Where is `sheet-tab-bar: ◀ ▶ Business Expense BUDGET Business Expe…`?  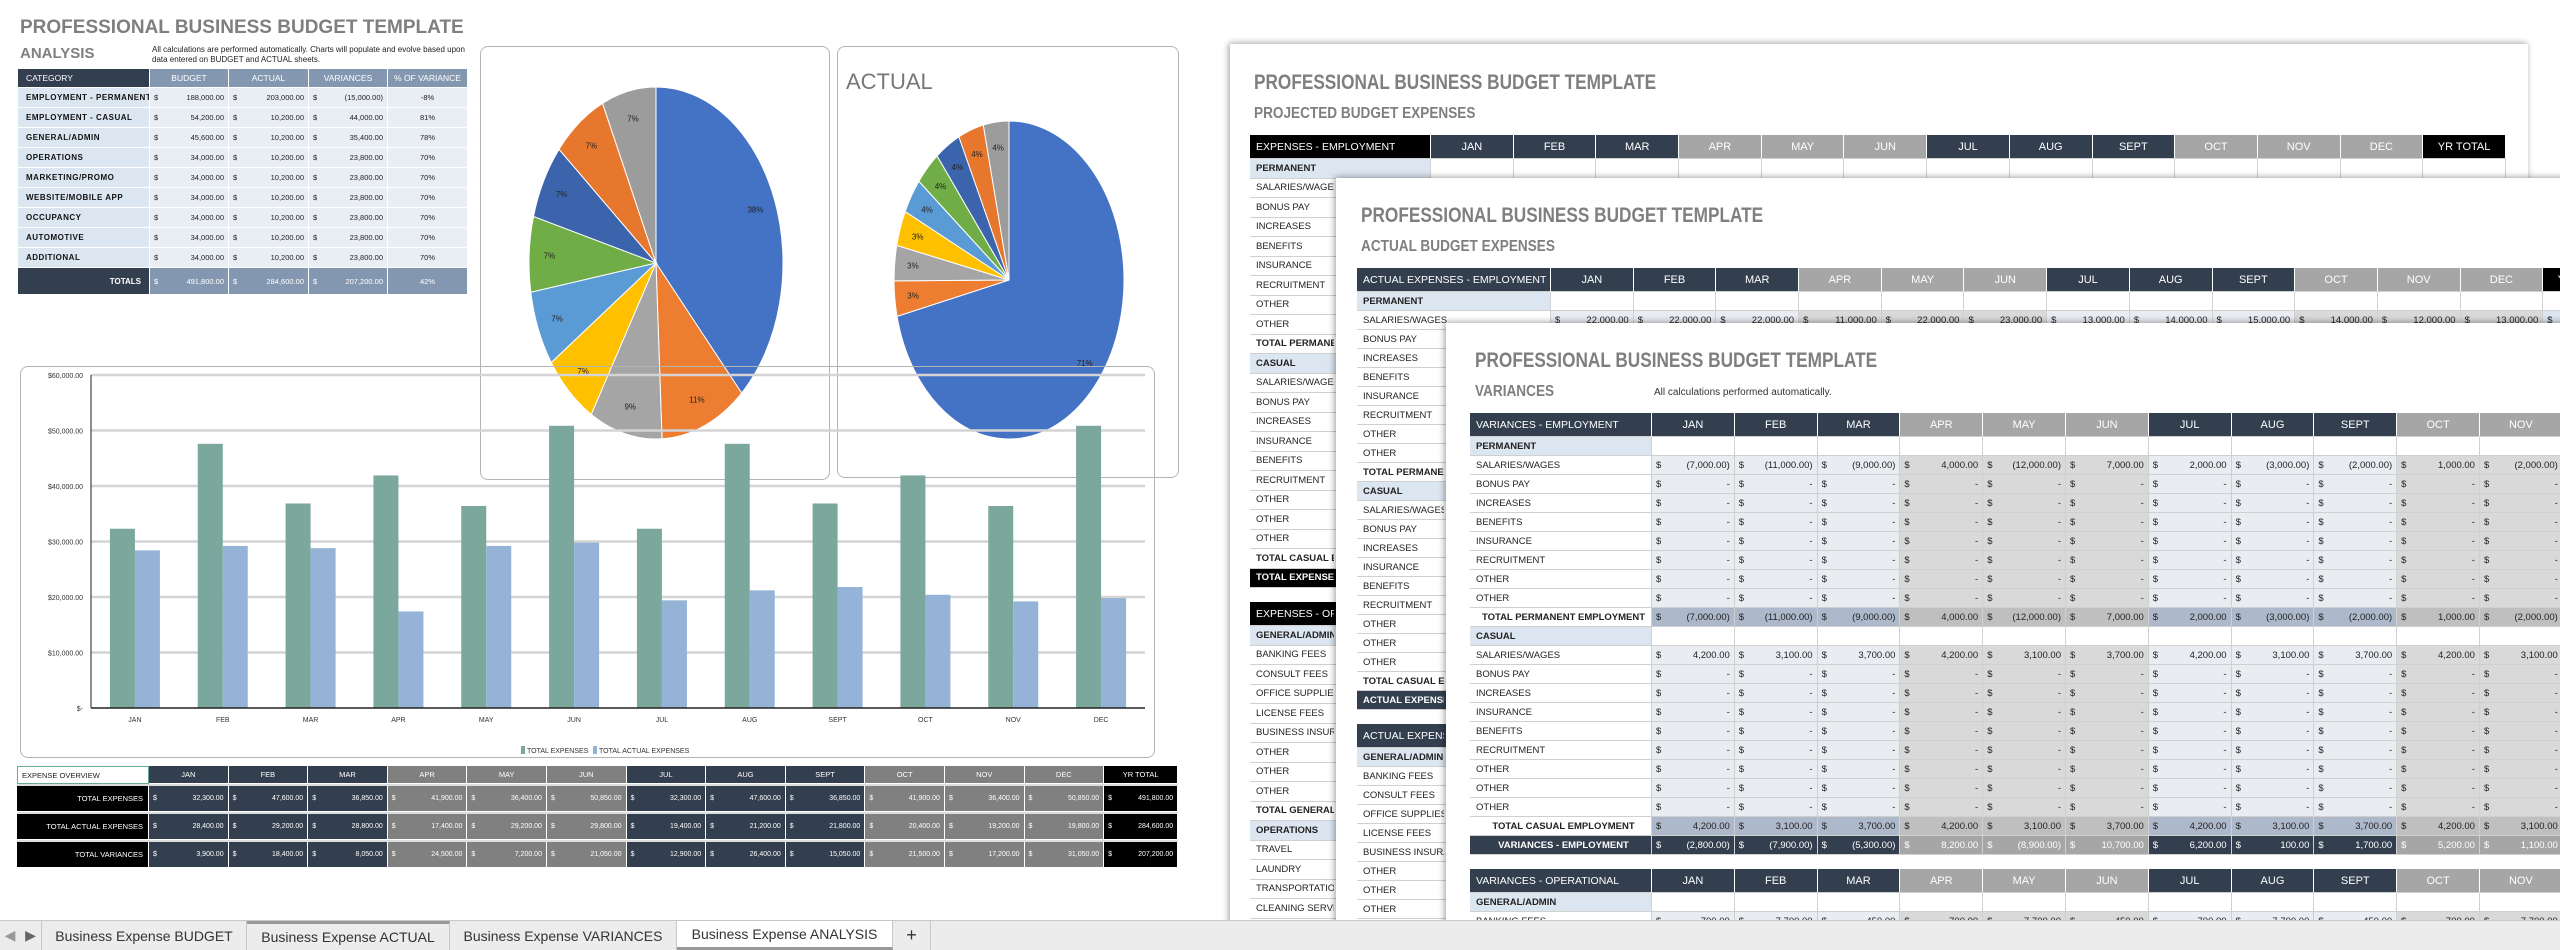 sheet-tab-bar: ◀ ▶ Business Expense BUDGET Business Expe… is located at coordinates (1280, 935).